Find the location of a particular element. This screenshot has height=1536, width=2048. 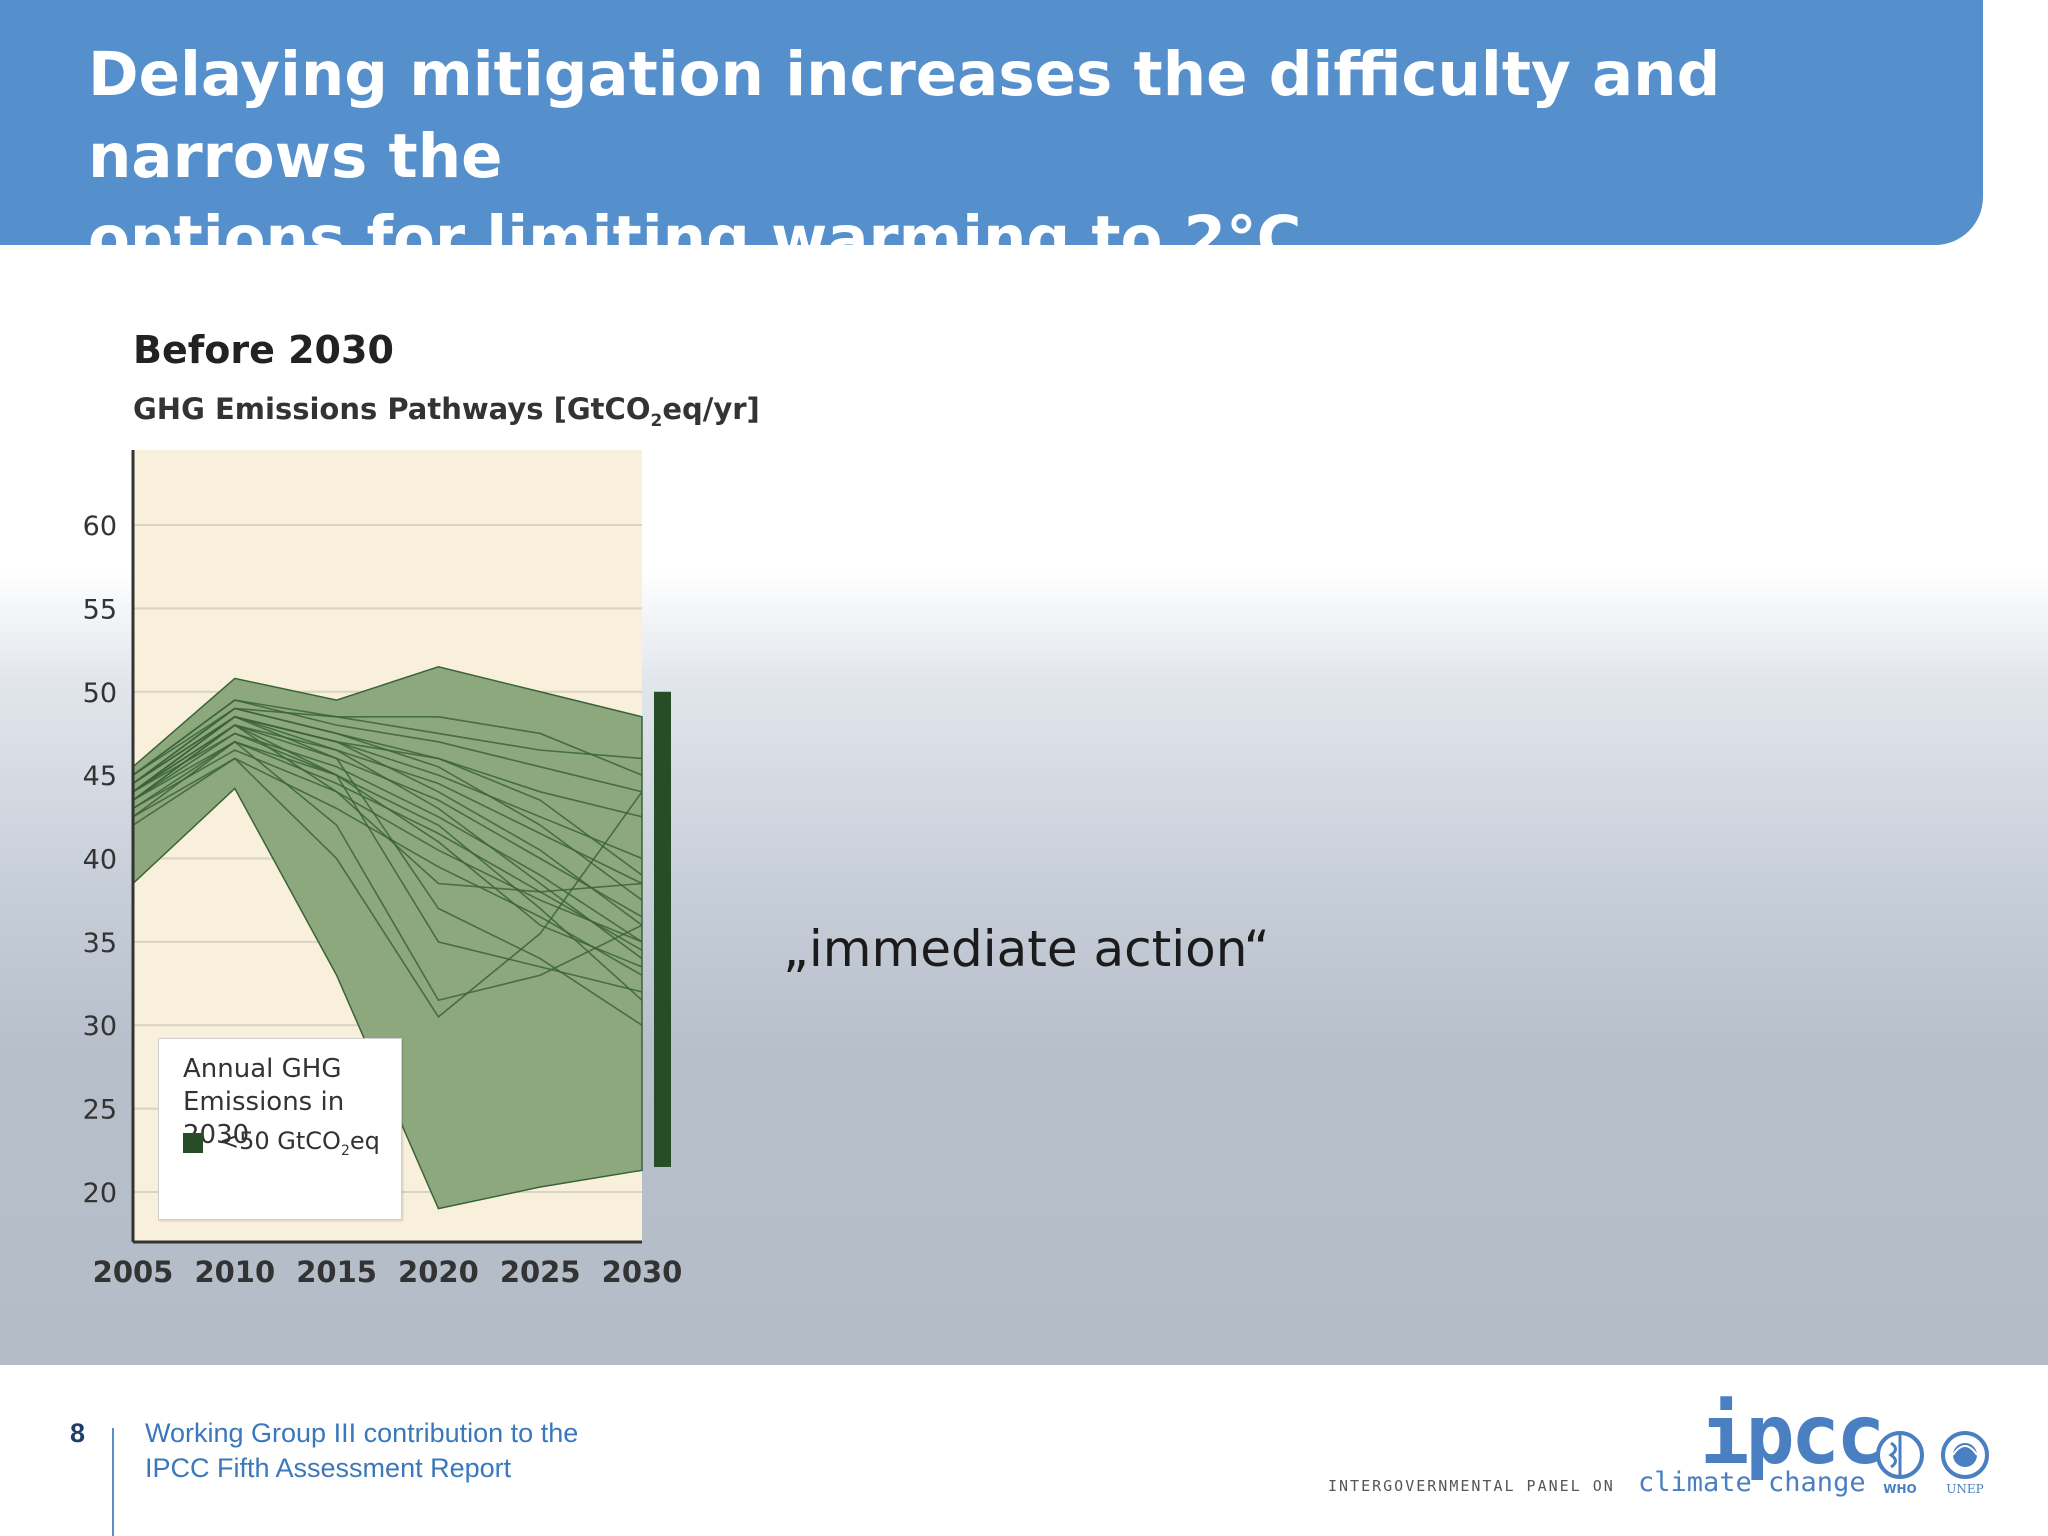

y-tick-label: 45 is located at coordinates (100, 776).